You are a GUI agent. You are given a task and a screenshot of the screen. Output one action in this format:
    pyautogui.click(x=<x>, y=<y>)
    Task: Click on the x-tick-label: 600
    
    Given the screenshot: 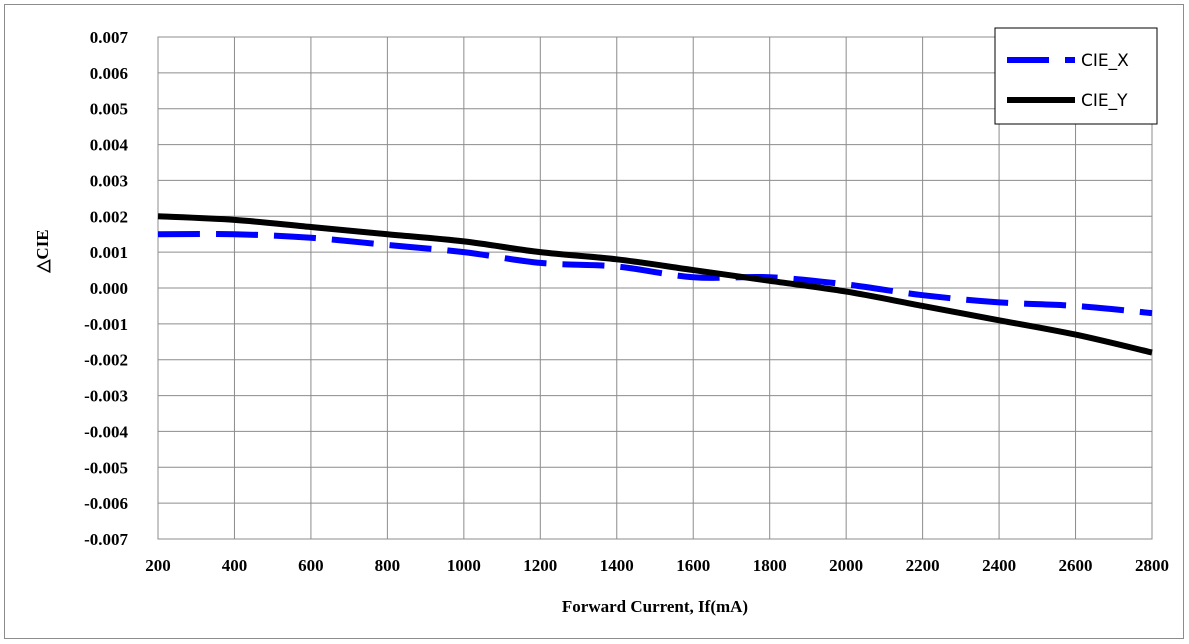 What is the action you would take?
    pyautogui.click(x=311, y=565)
    